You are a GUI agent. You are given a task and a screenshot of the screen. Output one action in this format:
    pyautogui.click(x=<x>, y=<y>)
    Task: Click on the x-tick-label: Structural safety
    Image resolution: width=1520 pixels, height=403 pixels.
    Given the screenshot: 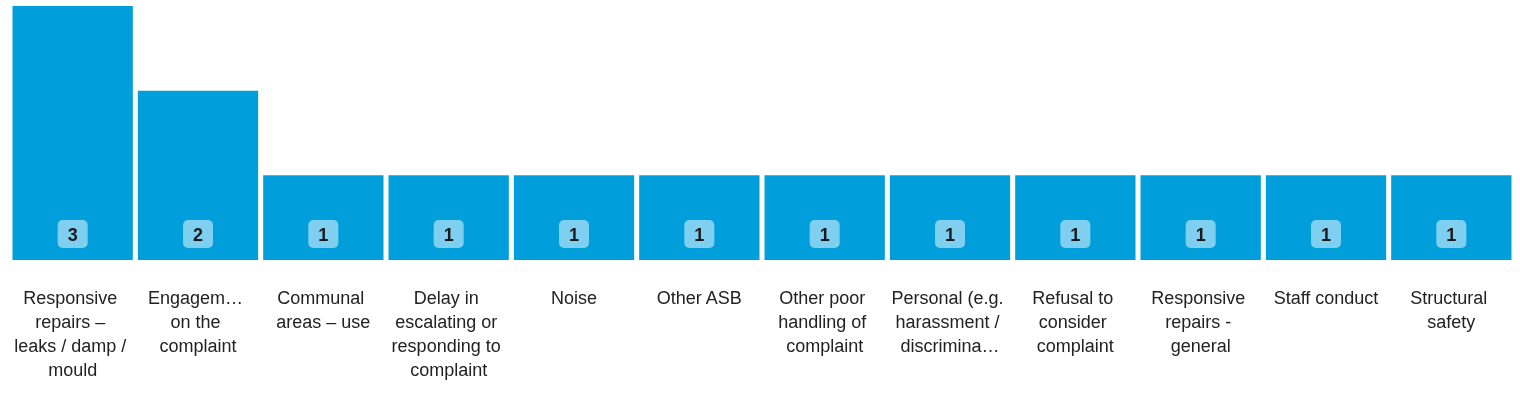 What is the action you would take?
    pyautogui.click(x=1451, y=310)
    